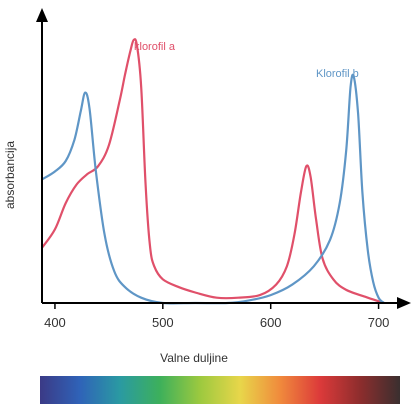 The width and height of the screenshot is (415, 417). I want to click on x-tick-label-500: 500, so click(163, 322).